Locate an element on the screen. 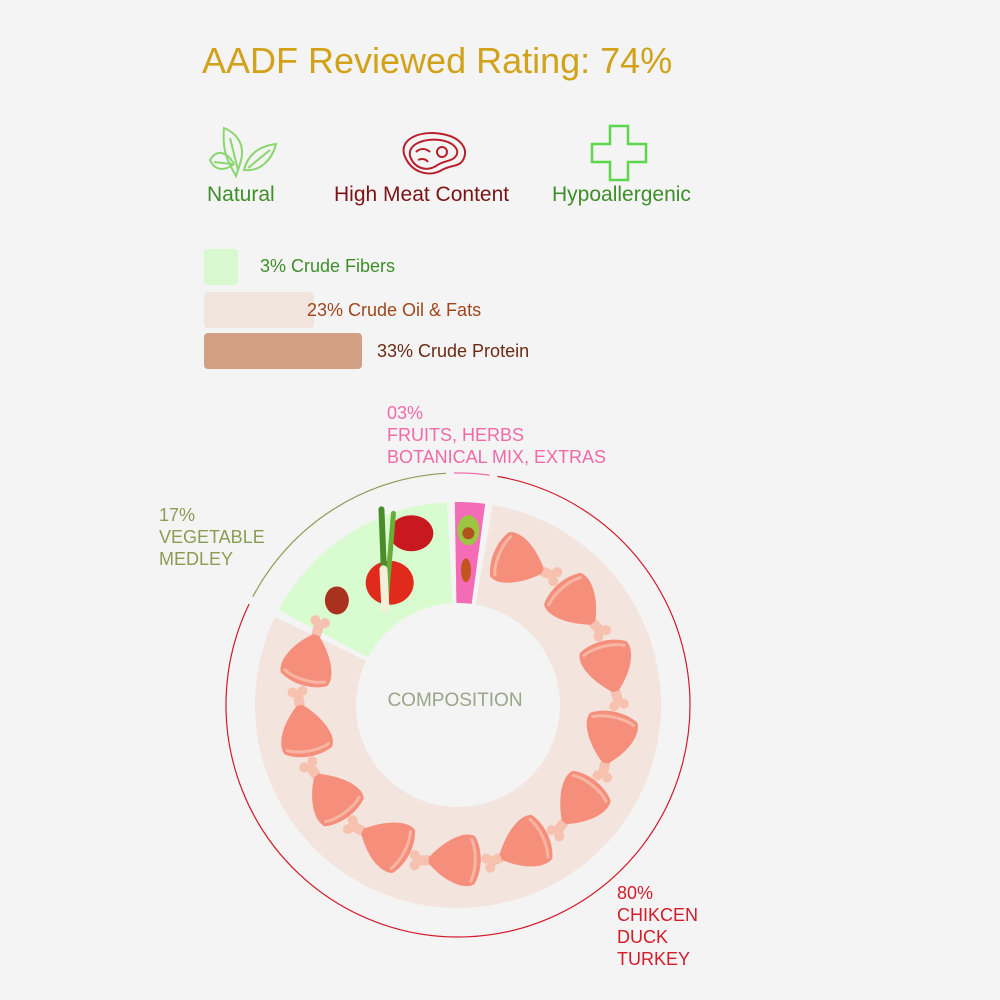 The image size is (1000, 1000). meat-line-1: CHIKCEN is located at coordinates (658, 915).